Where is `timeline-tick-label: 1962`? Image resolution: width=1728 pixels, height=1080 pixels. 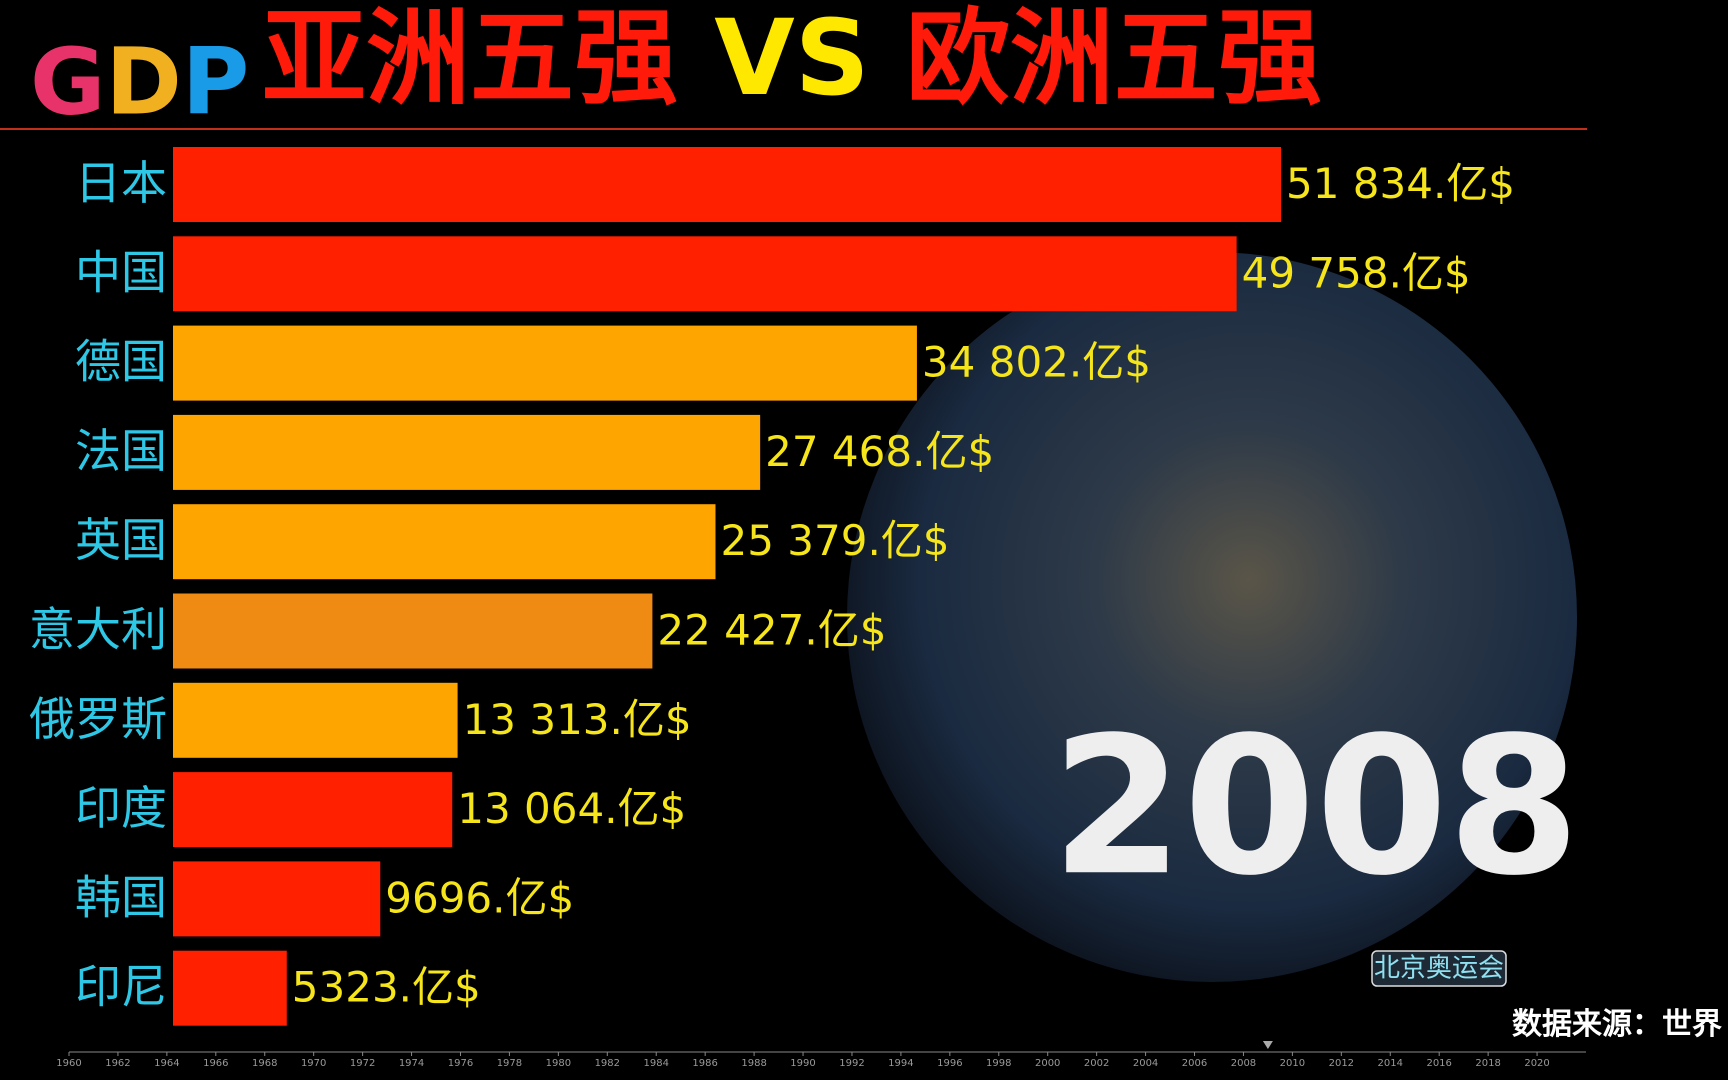 timeline-tick-label: 1962 is located at coordinates (117, 1063).